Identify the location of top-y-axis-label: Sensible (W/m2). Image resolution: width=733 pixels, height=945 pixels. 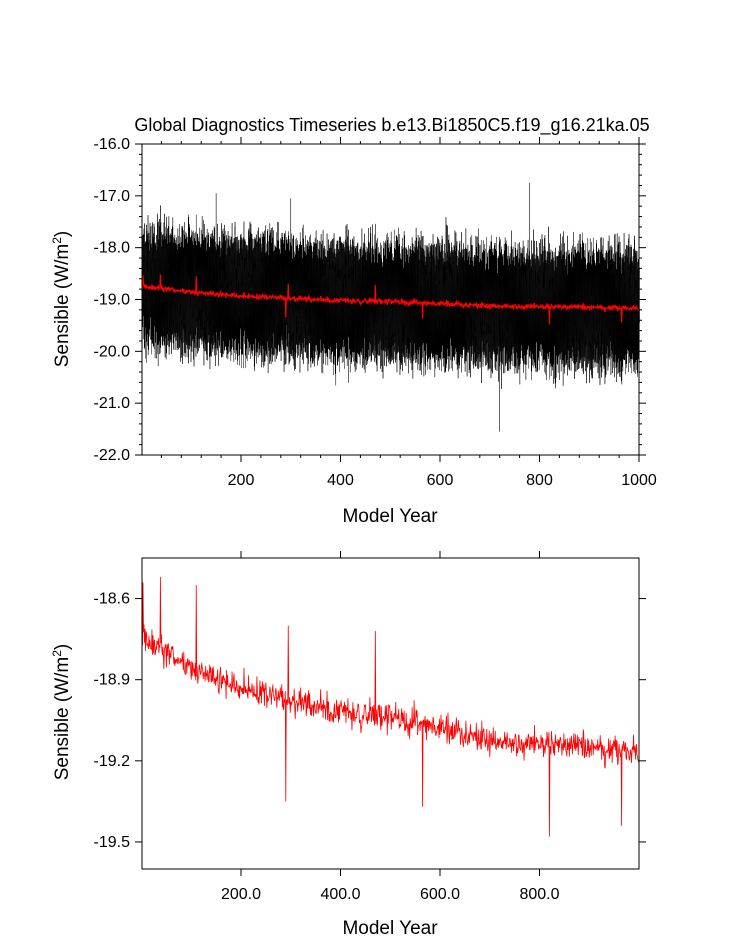
(61, 299).